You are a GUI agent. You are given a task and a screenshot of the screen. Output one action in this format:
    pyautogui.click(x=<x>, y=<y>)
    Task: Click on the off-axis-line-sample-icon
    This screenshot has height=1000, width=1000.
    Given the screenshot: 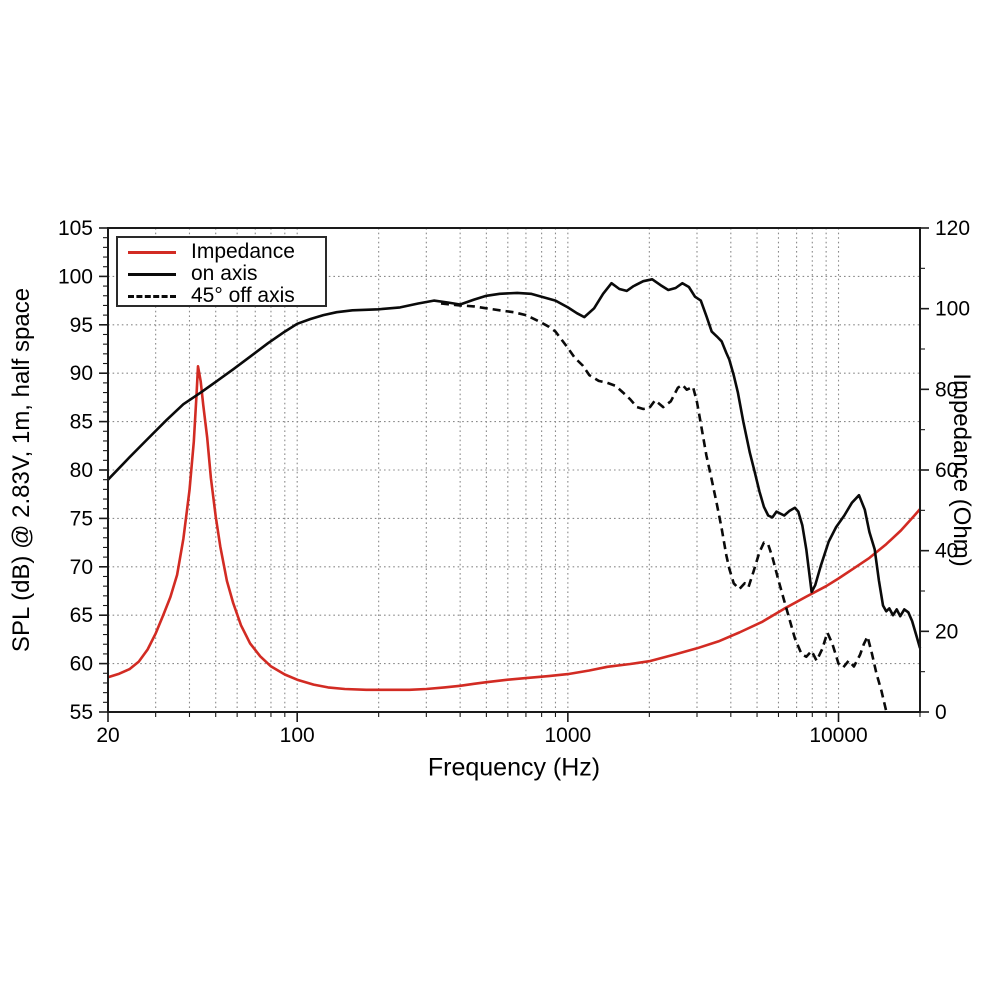 What is the action you would take?
    pyautogui.click(x=152, y=296)
    